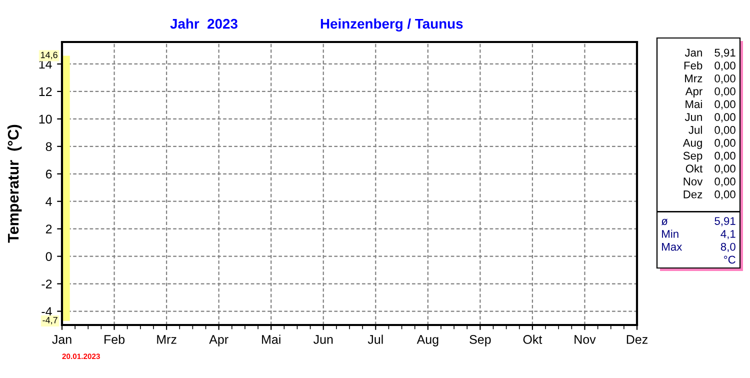 This screenshot has width=750, height=378. What do you see at coordinates (728, 235) in the screenshot?
I see `text: 4,1` at bounding box center [728, 235].